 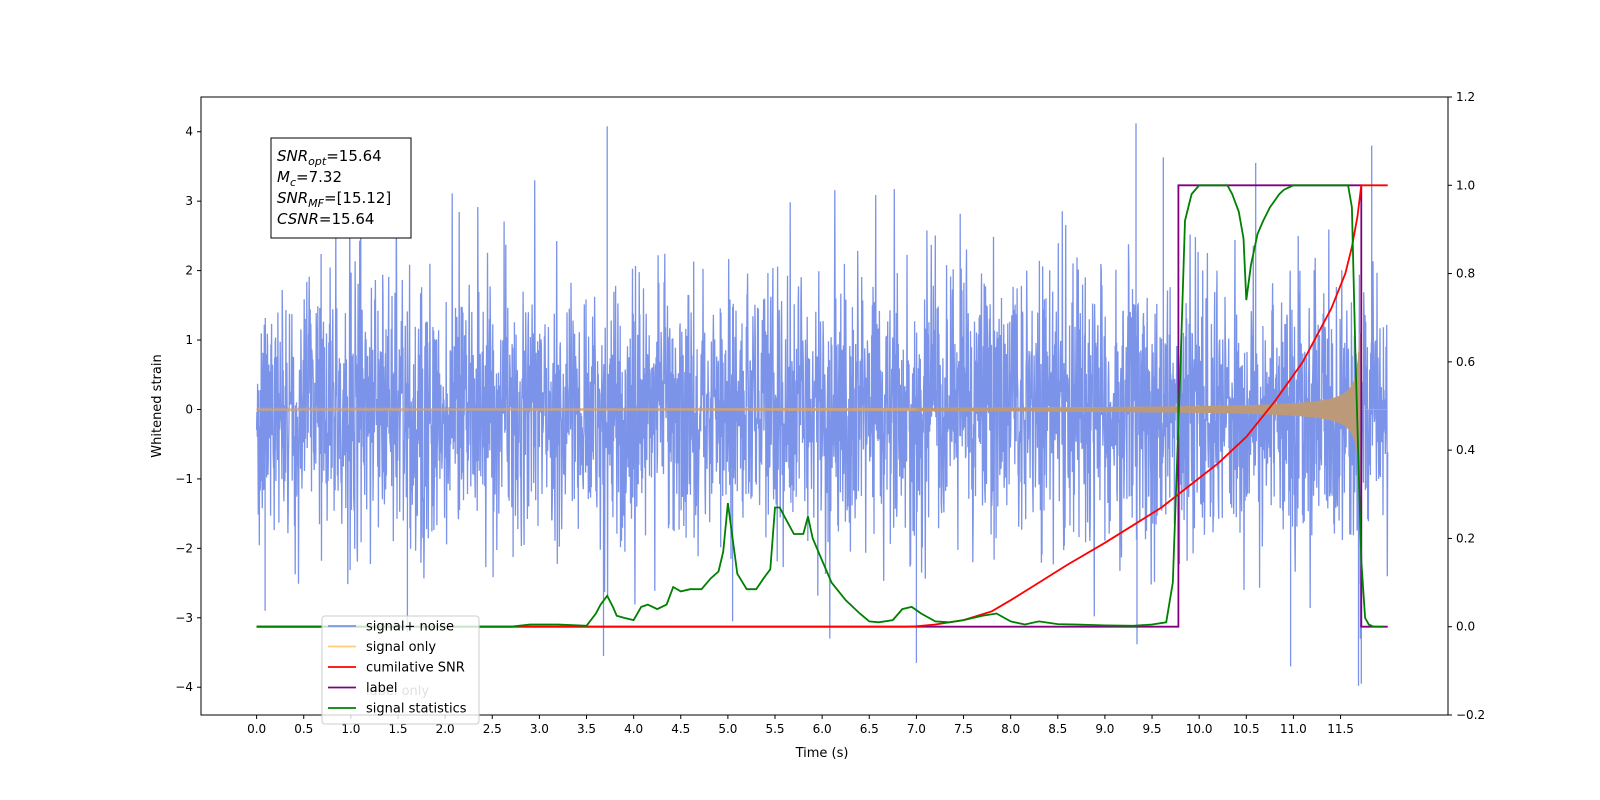 What do you see at coordinates (1465, 627) in the screenshot?
I see `y-right-tick-label: 0.0` at bounding box center [1465, 627].